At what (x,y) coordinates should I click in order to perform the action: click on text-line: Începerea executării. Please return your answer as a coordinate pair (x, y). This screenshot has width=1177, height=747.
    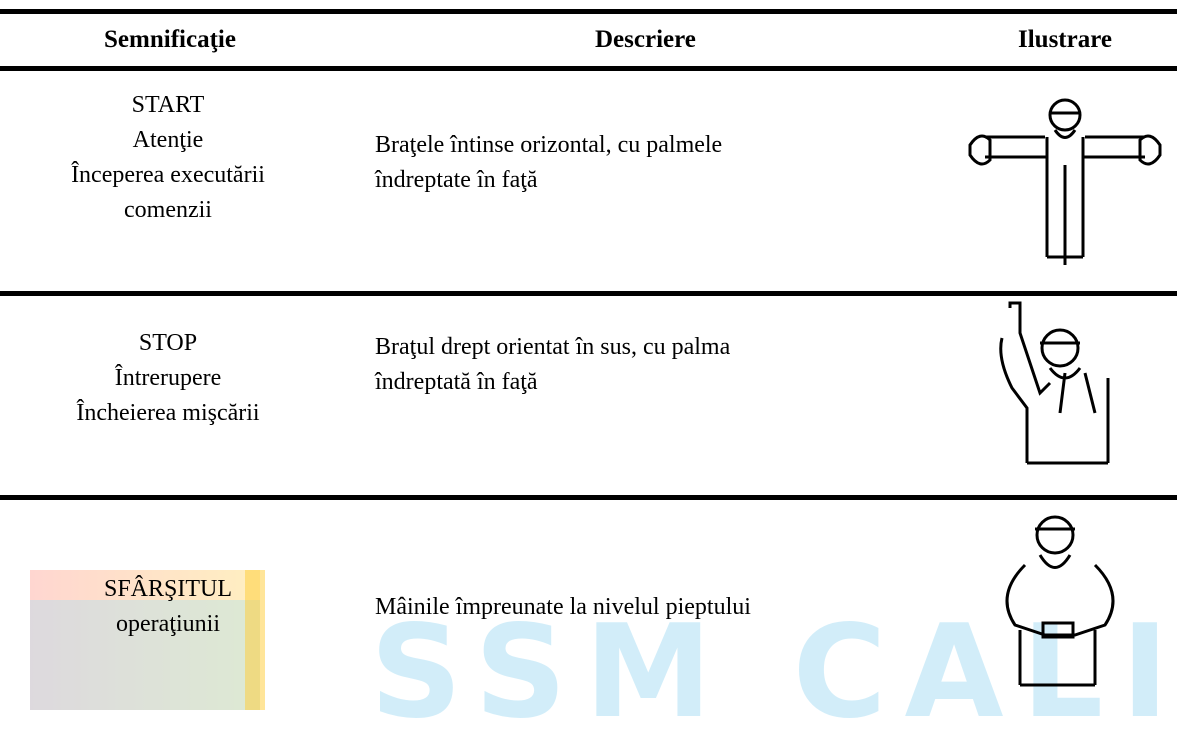
    Looking at the image, I should click on (168, 175).